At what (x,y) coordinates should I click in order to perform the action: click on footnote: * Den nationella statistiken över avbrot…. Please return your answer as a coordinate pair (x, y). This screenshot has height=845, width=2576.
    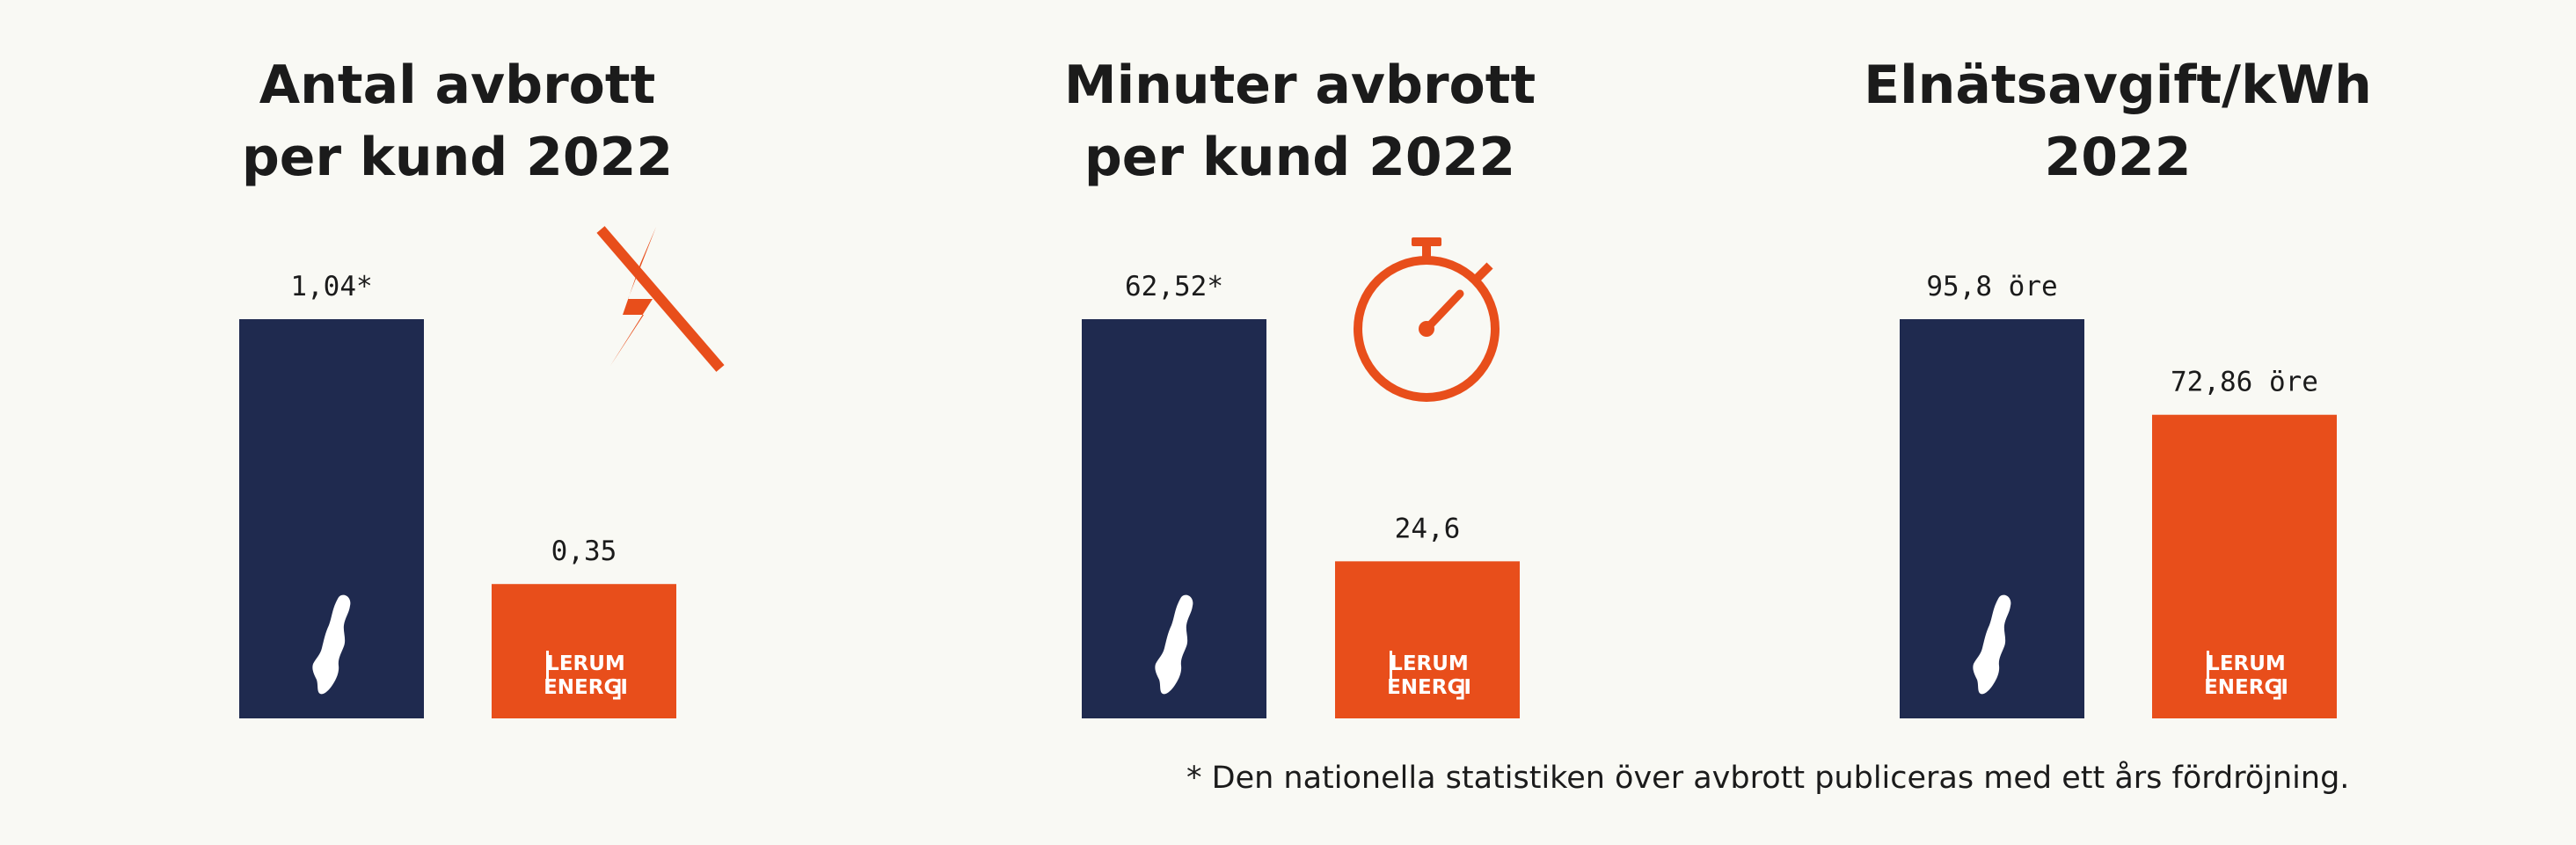
    Looking at the image, I should click on (1768, 778).